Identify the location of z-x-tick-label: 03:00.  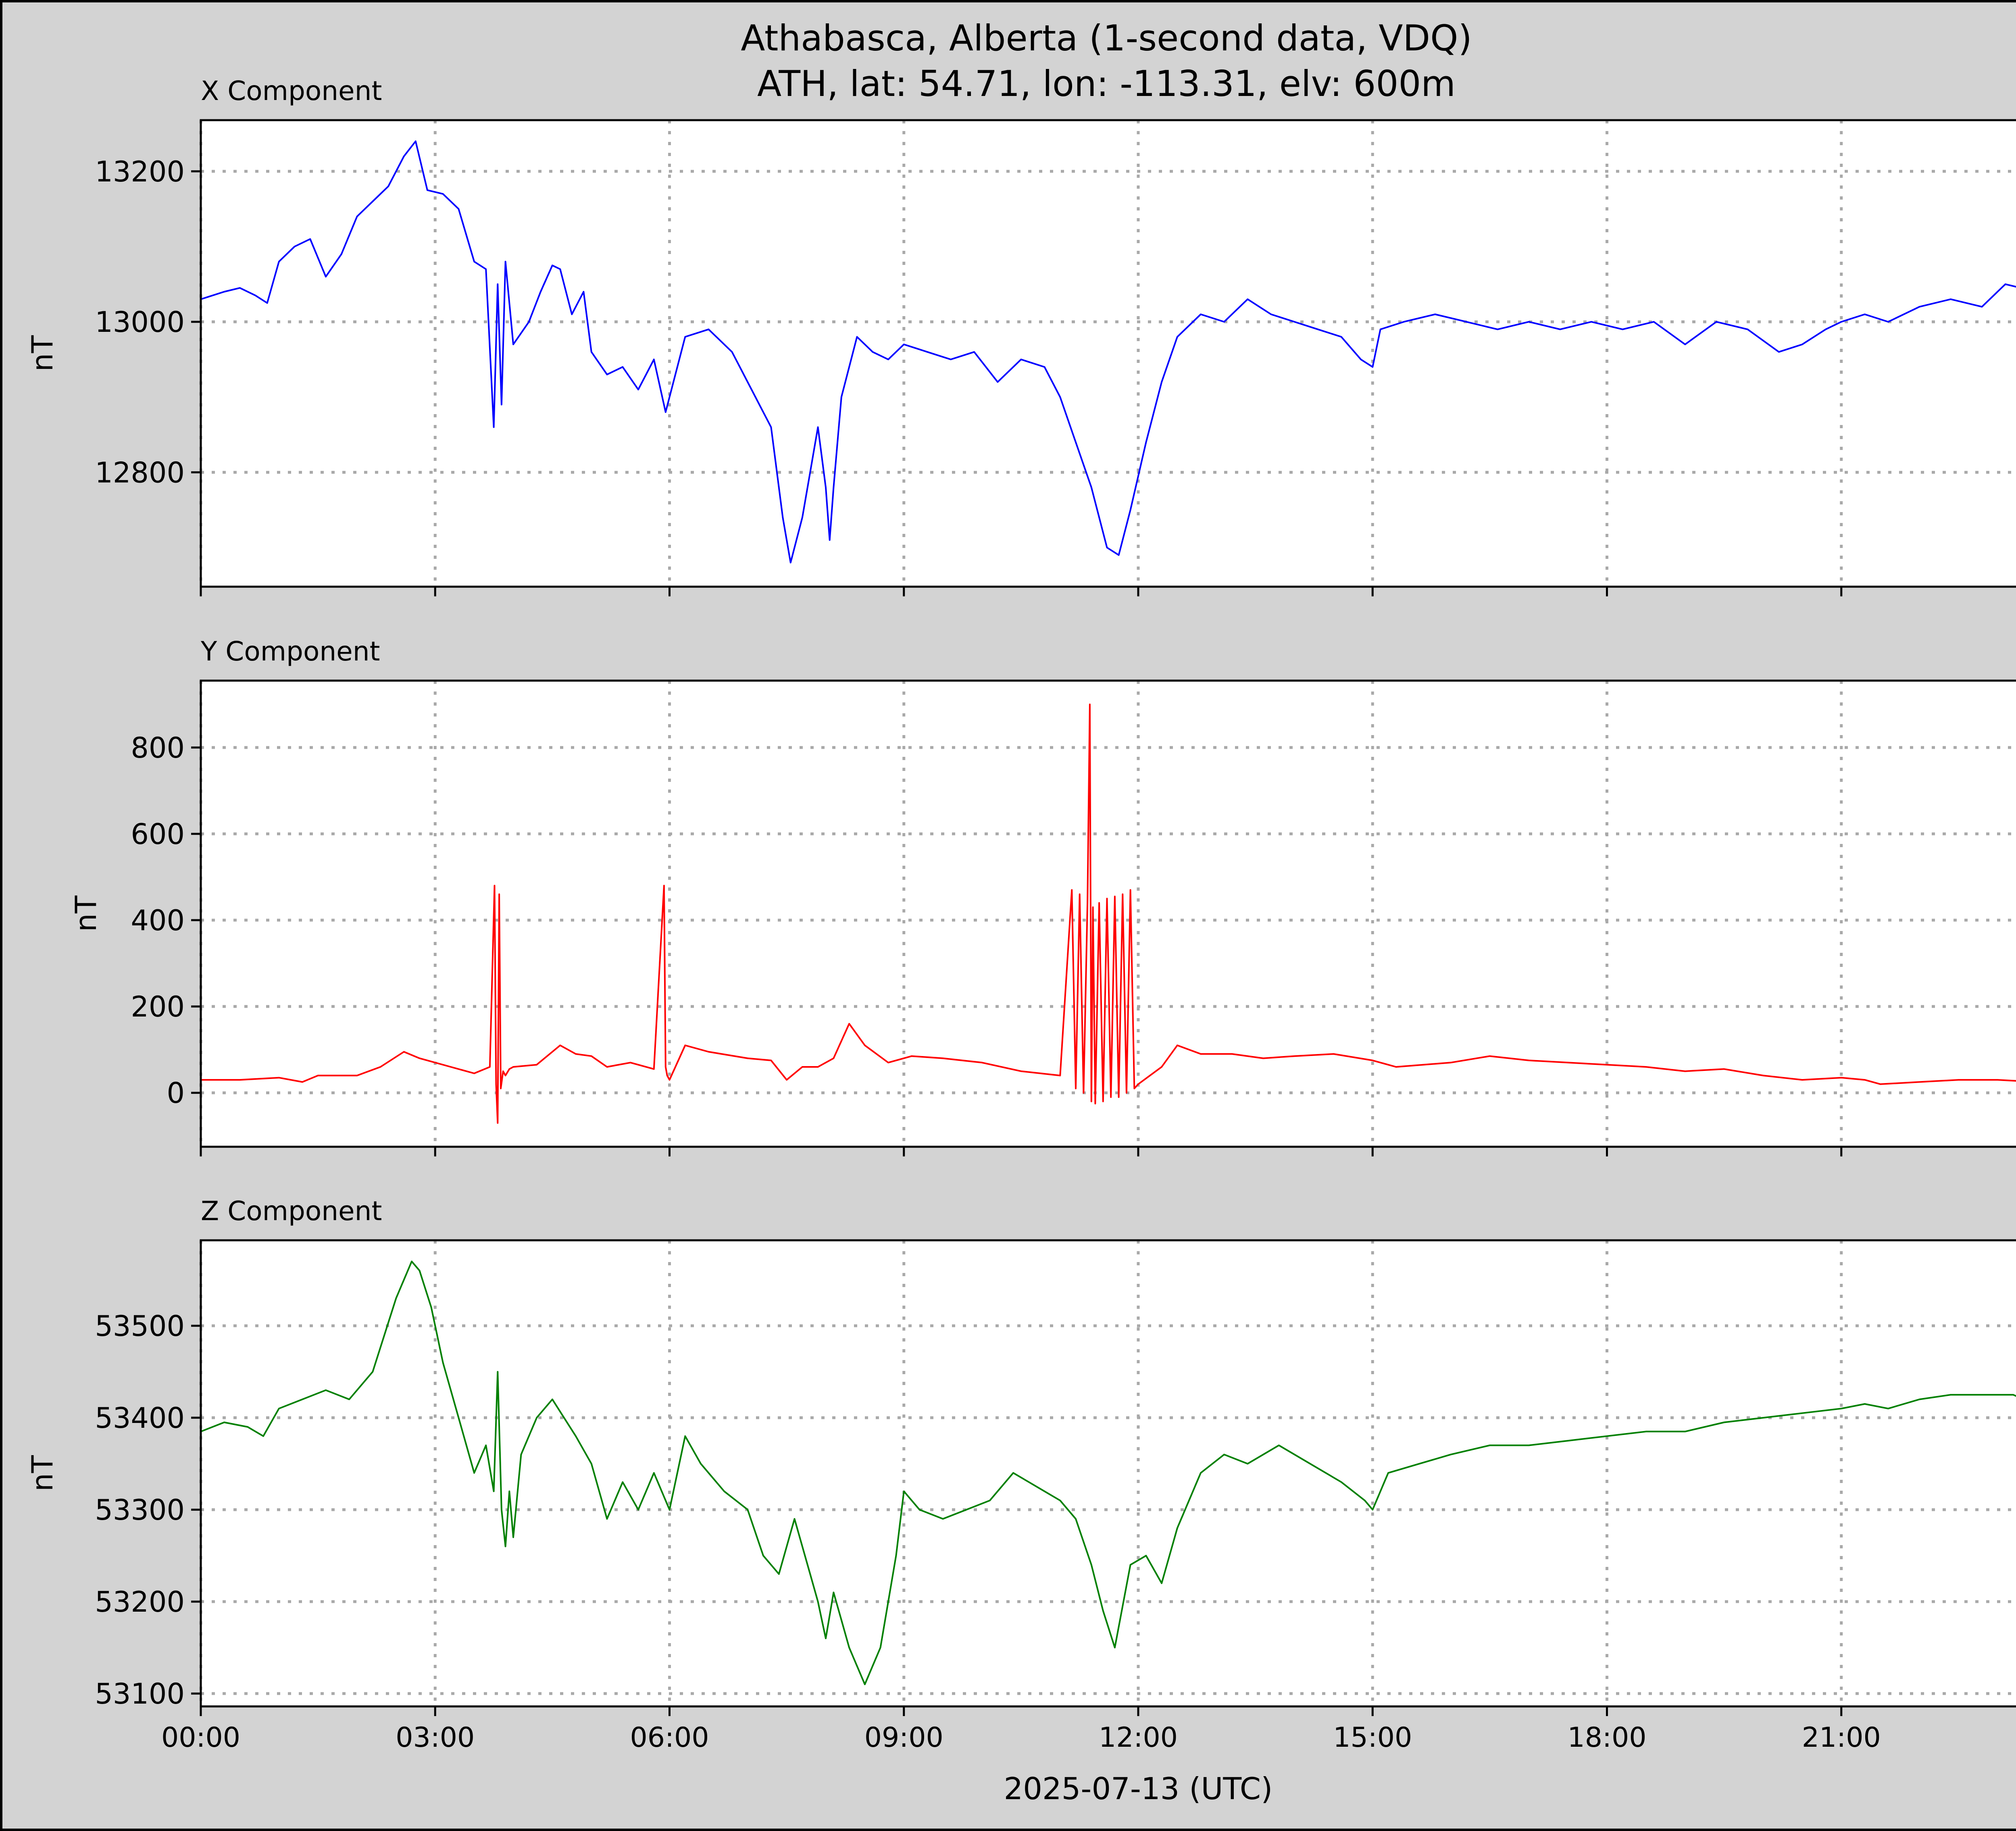
(435, 1738).